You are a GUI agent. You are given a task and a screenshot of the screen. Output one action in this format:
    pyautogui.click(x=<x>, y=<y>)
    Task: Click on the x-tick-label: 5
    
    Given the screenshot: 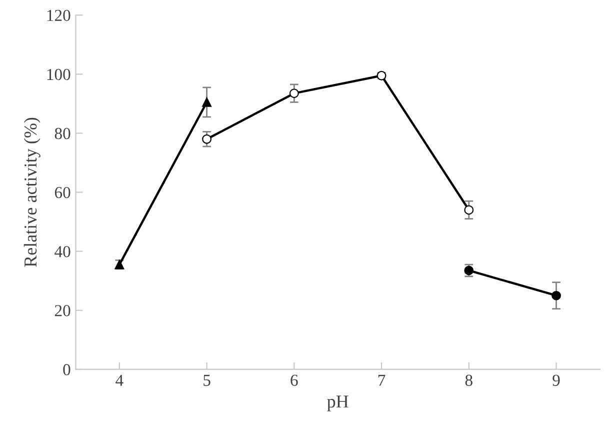 What is the action you would take?
    pyautogui.click(x=207, y=380)
    